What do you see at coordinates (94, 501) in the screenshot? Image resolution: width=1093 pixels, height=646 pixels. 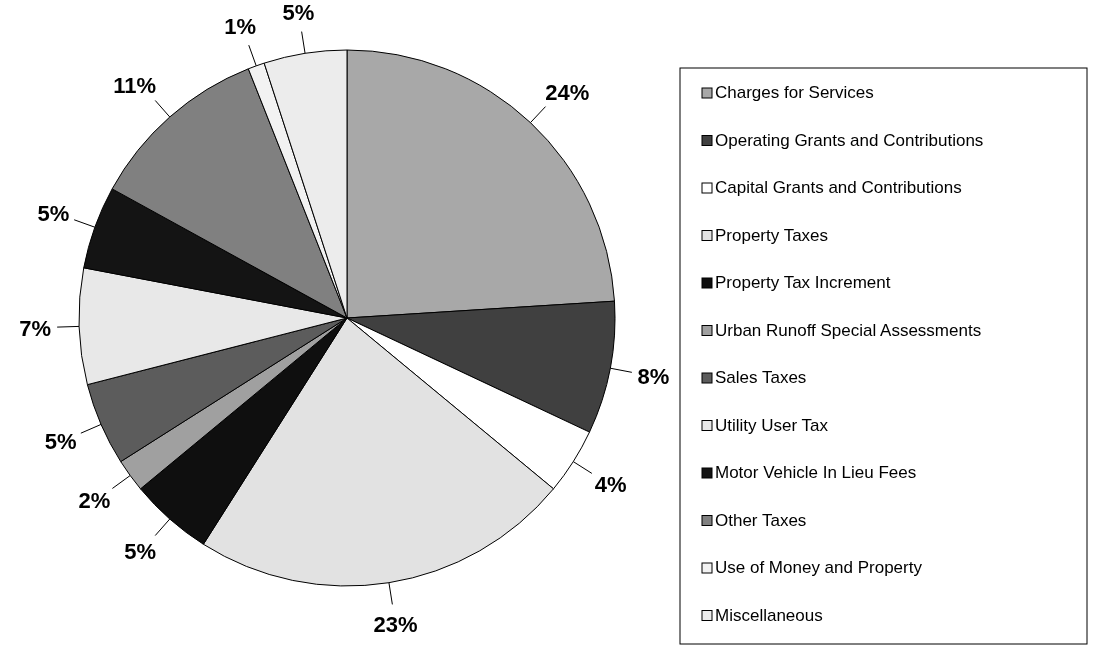 I see `data-label: 2%` at bounding box center [94, 501].